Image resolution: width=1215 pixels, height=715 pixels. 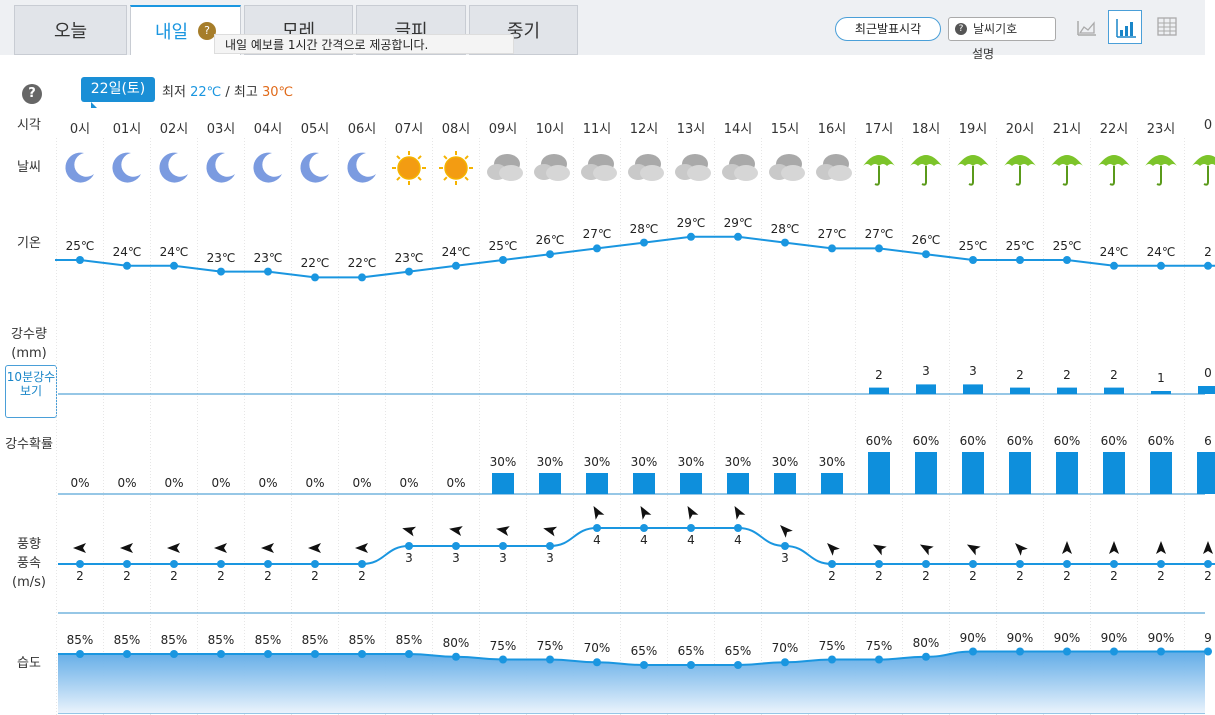 What do you see at coordinates (29, 334) in the screenshot?
I see `row-label-precip: 강수량` at bounding box center [29, 334].